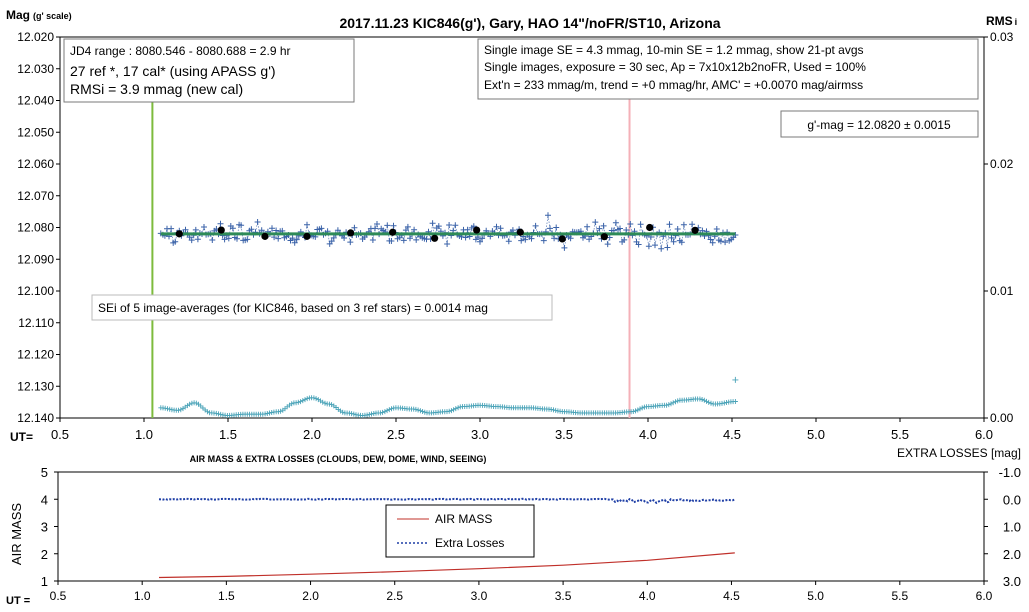 This screenshot has height=612, width=1029. I want to click on x-tick-label: 5.0, so click(816, 434).